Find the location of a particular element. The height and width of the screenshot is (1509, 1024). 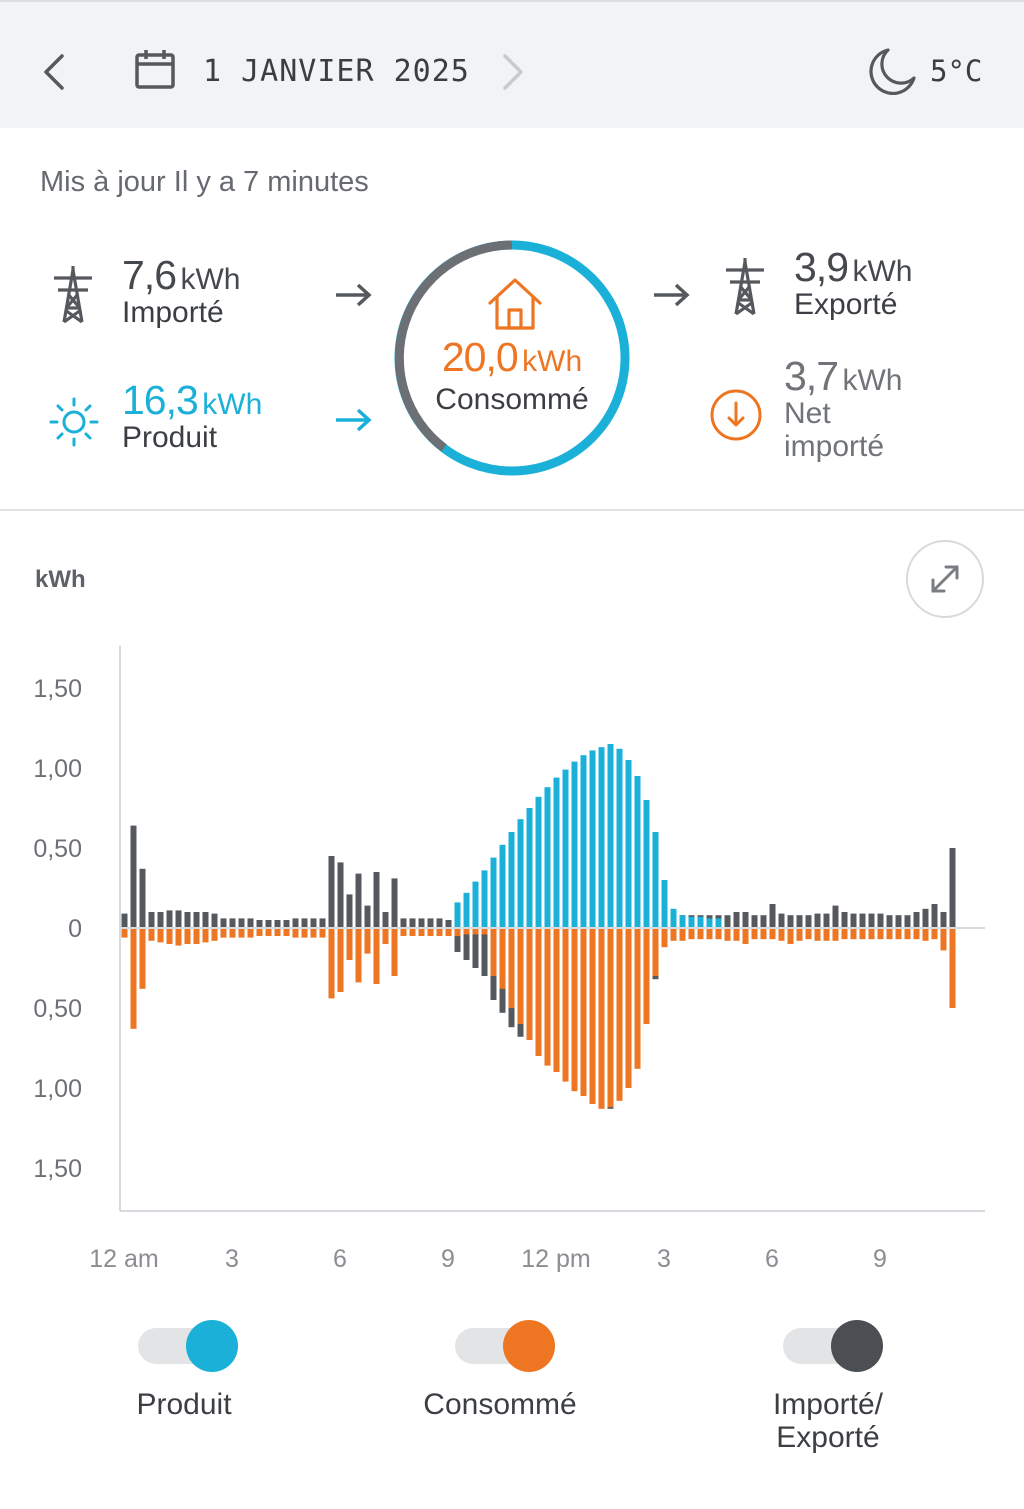

power-tower-icon is located at coordinates (73, 295).